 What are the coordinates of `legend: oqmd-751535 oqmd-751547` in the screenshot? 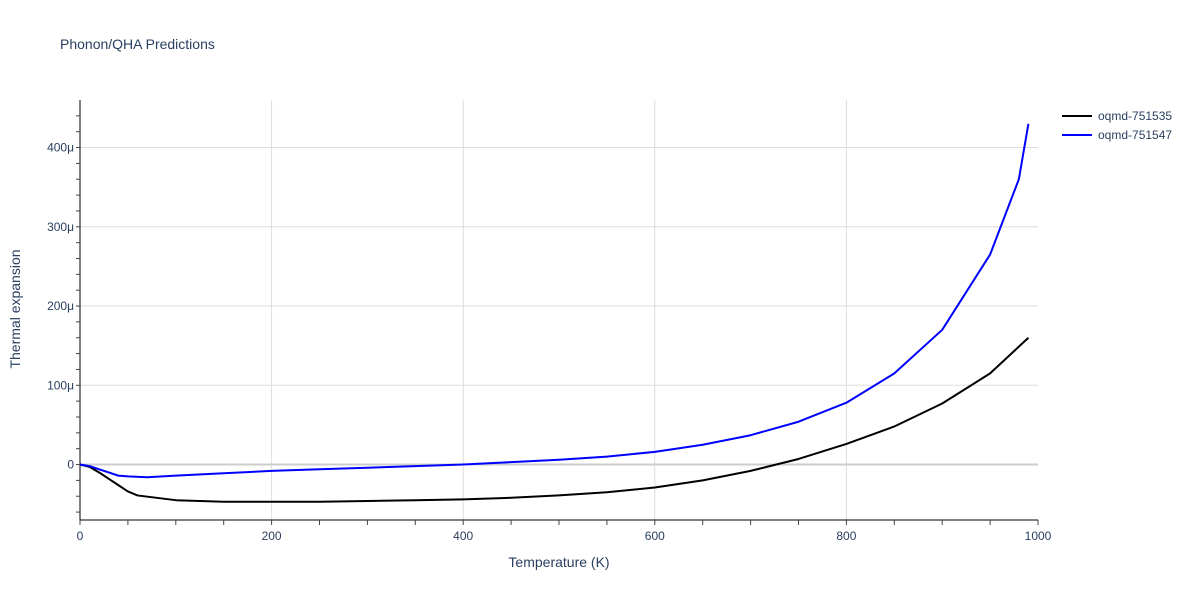 It's located at (1117, 125).